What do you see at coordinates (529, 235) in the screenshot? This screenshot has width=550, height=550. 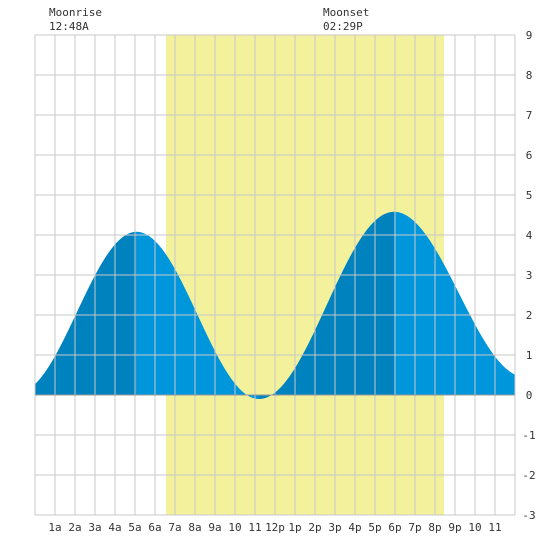 I see `y-tick-label: 4` at bounding box center [529, 235].